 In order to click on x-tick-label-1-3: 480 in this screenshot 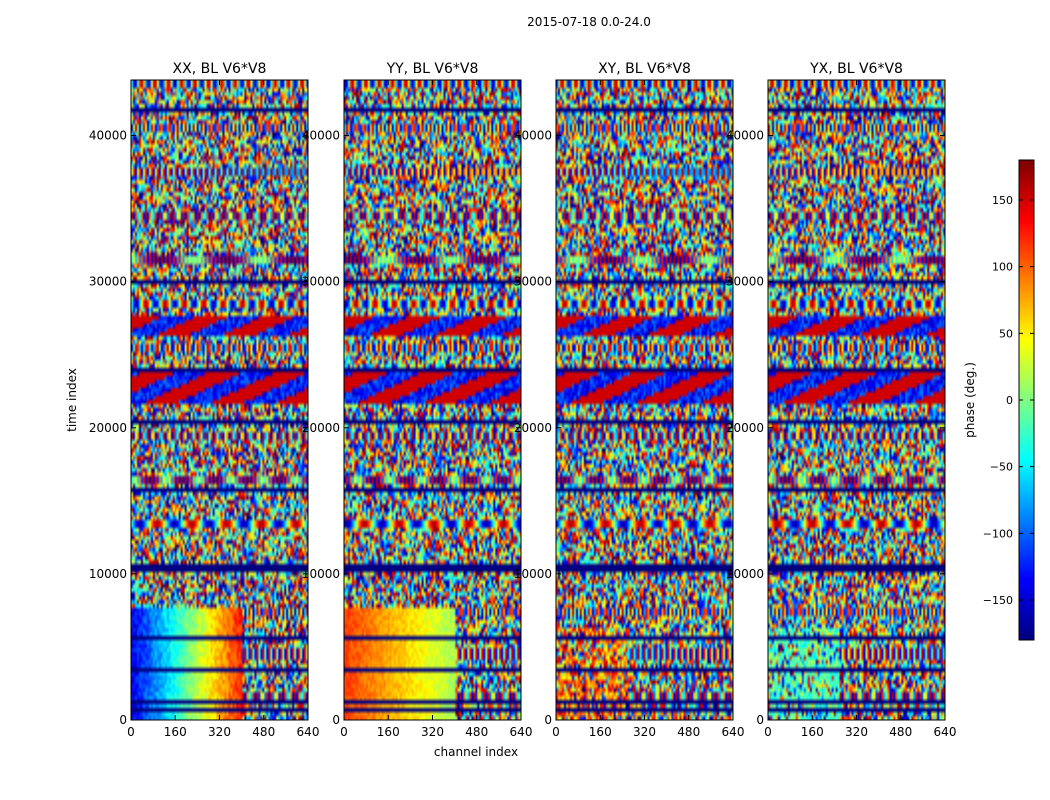, I will do `click(476, 732)`.